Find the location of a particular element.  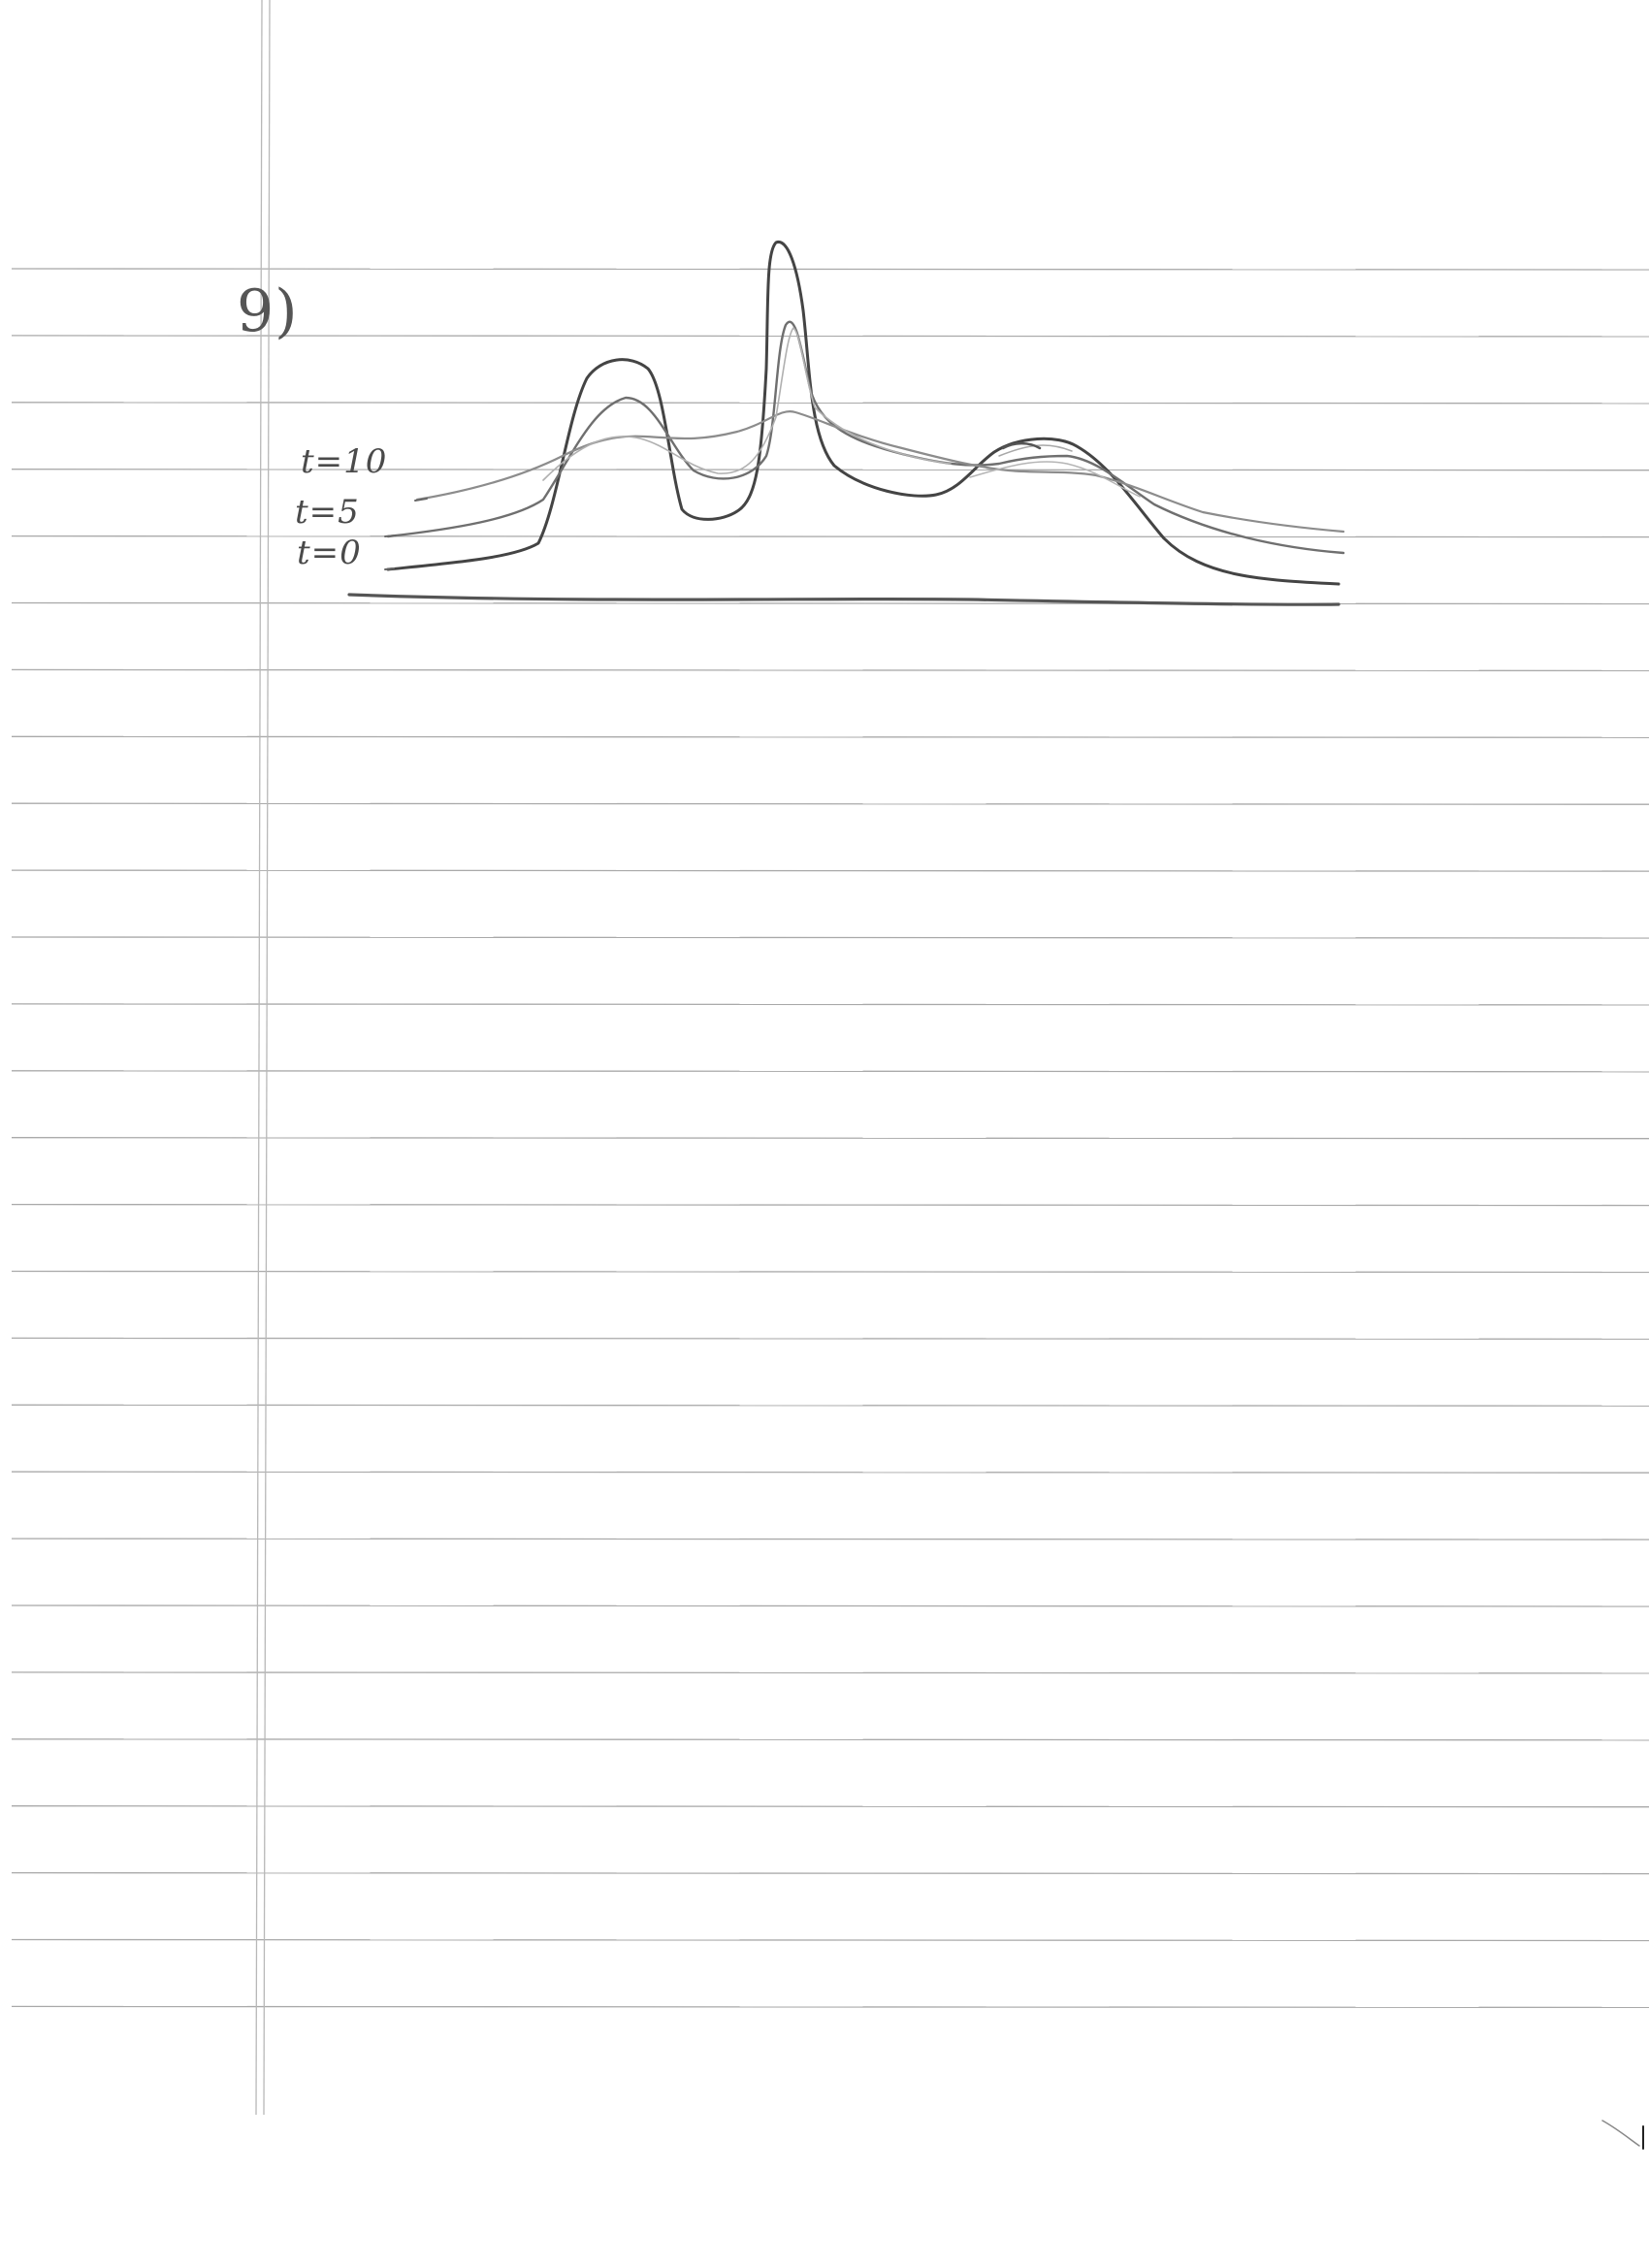

label-leader-t10 is located at coordinates (421, 500).